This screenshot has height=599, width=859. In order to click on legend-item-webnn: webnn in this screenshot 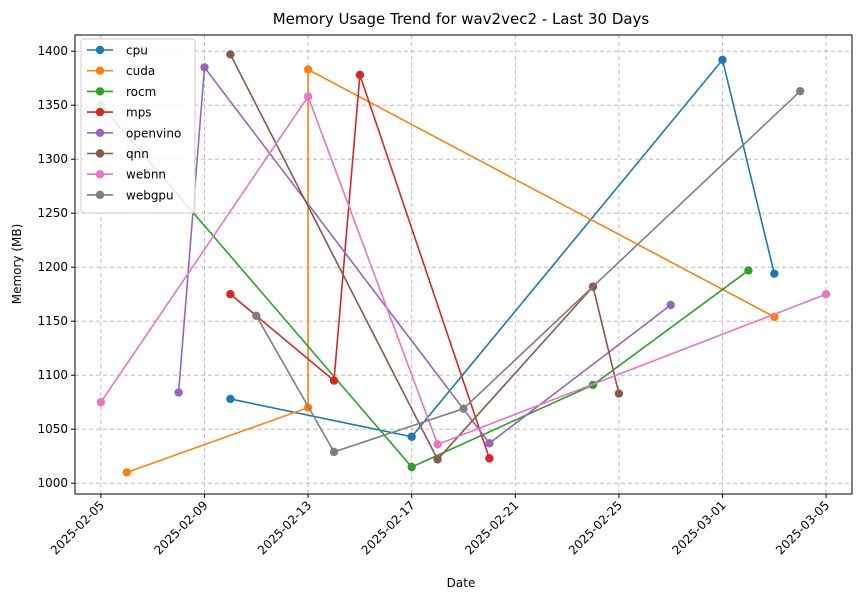, I will do `click(126, 175)`.